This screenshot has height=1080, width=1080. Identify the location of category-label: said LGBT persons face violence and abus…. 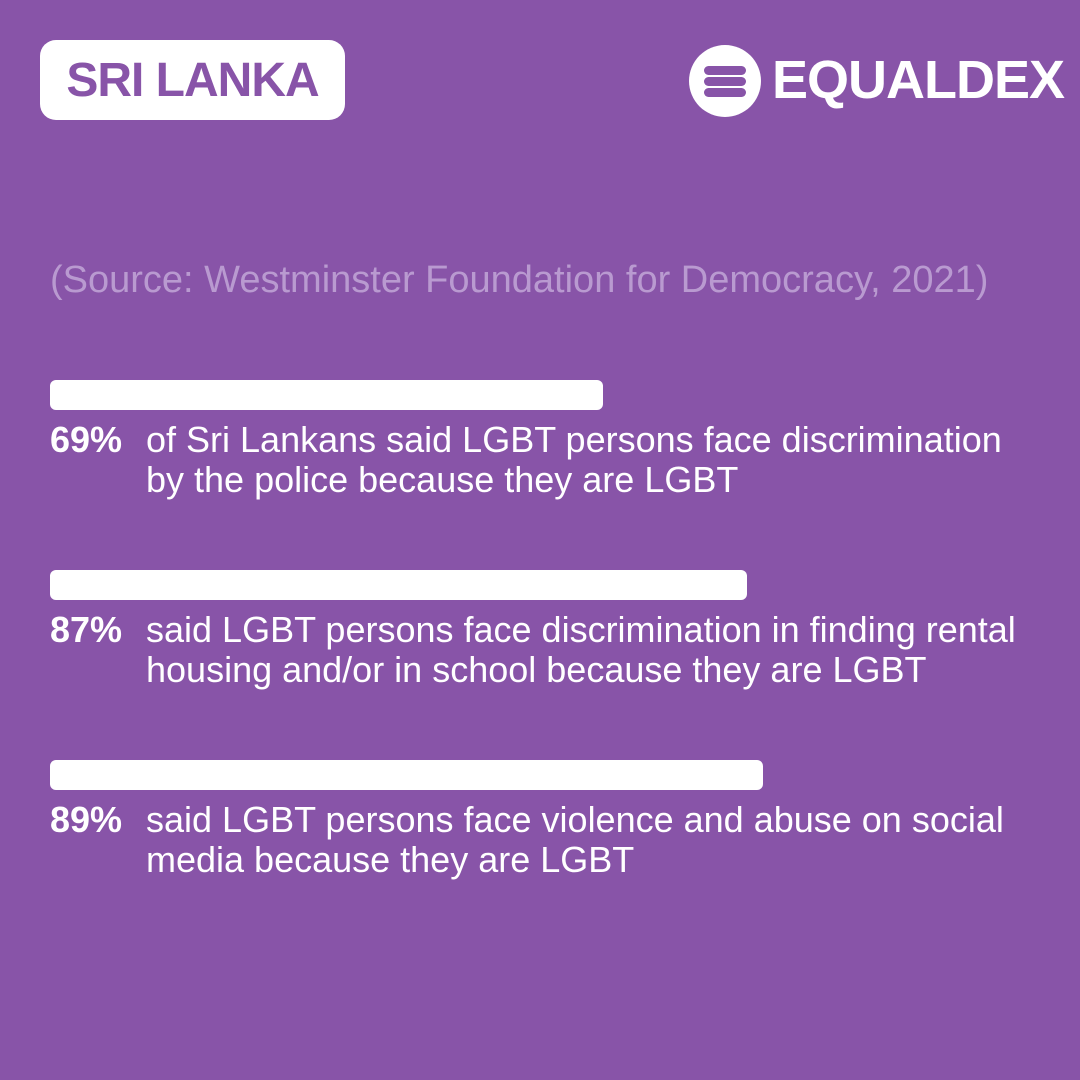
(575, 839).